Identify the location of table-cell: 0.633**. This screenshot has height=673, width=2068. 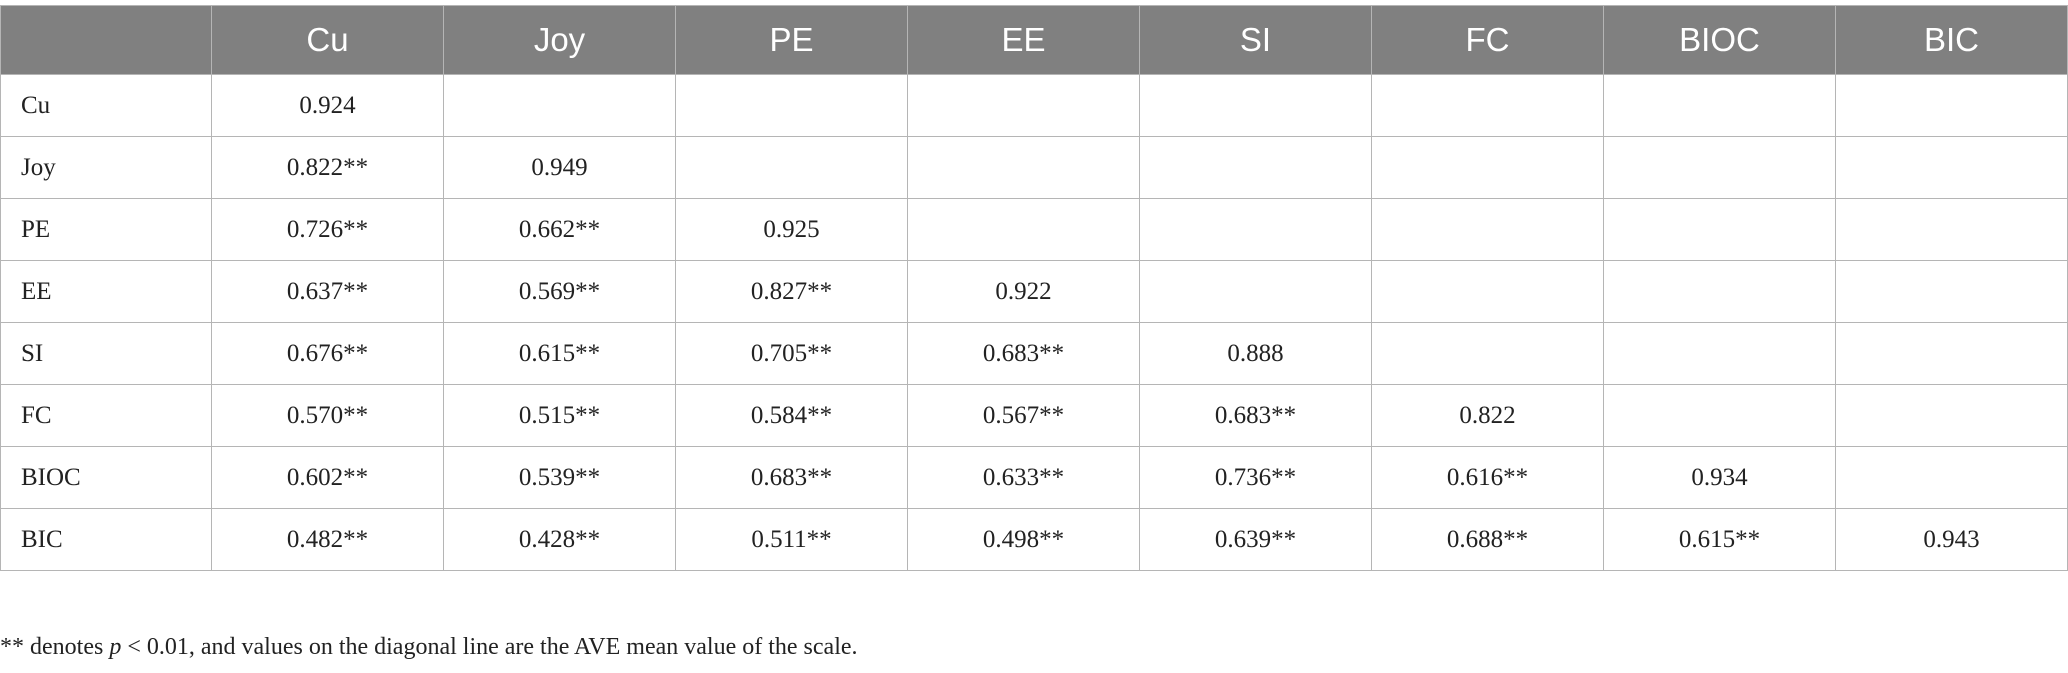
(1023, 477).